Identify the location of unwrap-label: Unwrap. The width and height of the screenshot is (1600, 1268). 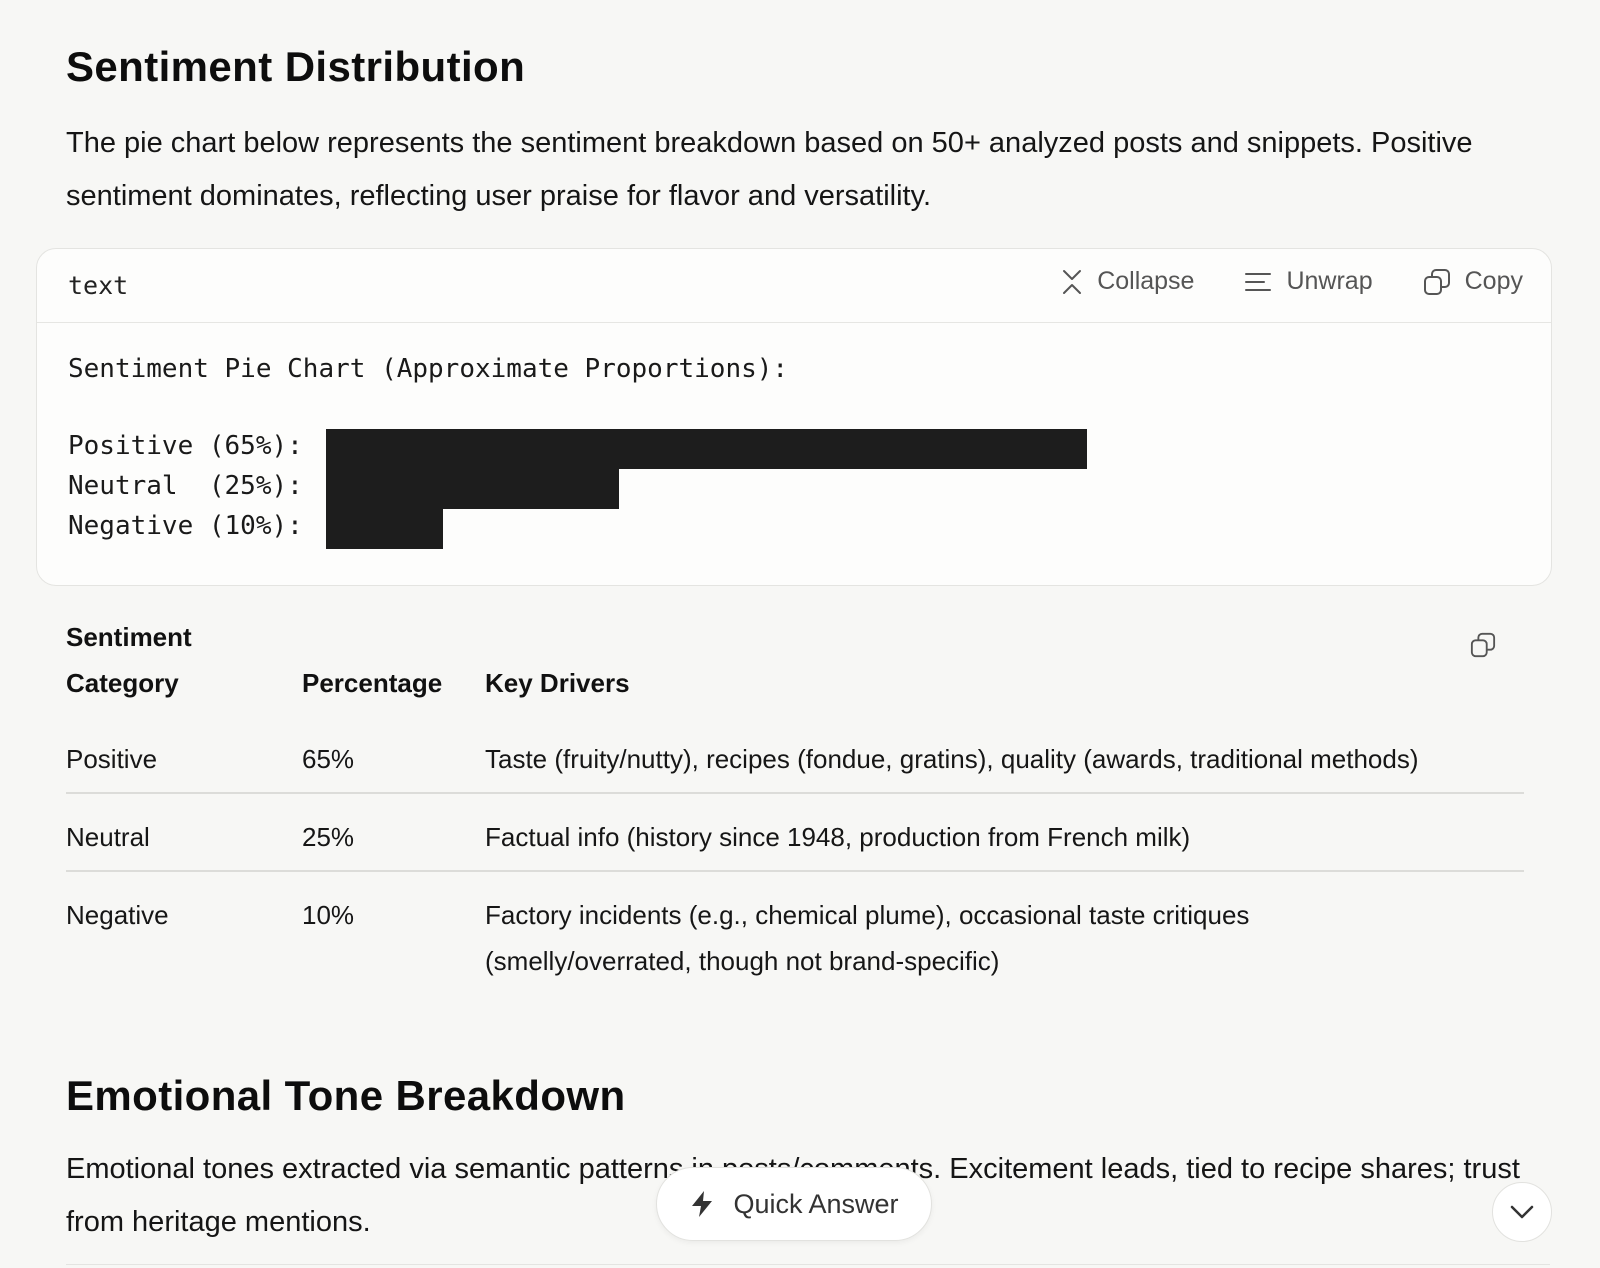
(1329, 281).